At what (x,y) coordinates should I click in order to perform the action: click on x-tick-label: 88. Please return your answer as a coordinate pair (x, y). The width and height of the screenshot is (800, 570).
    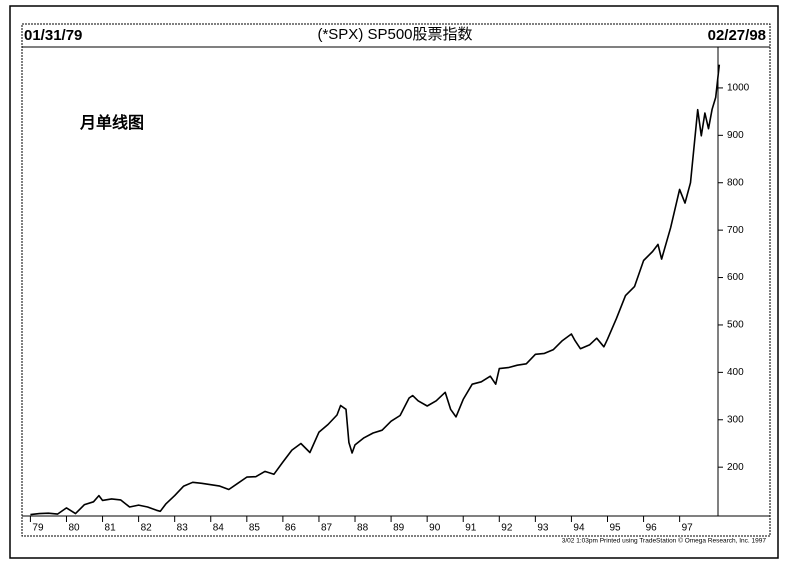
    Looking at the image, I should click on (363, 528).